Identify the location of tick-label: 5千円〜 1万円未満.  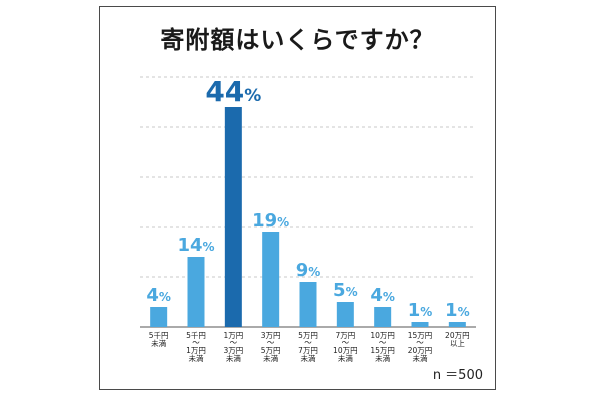
(196, 346).